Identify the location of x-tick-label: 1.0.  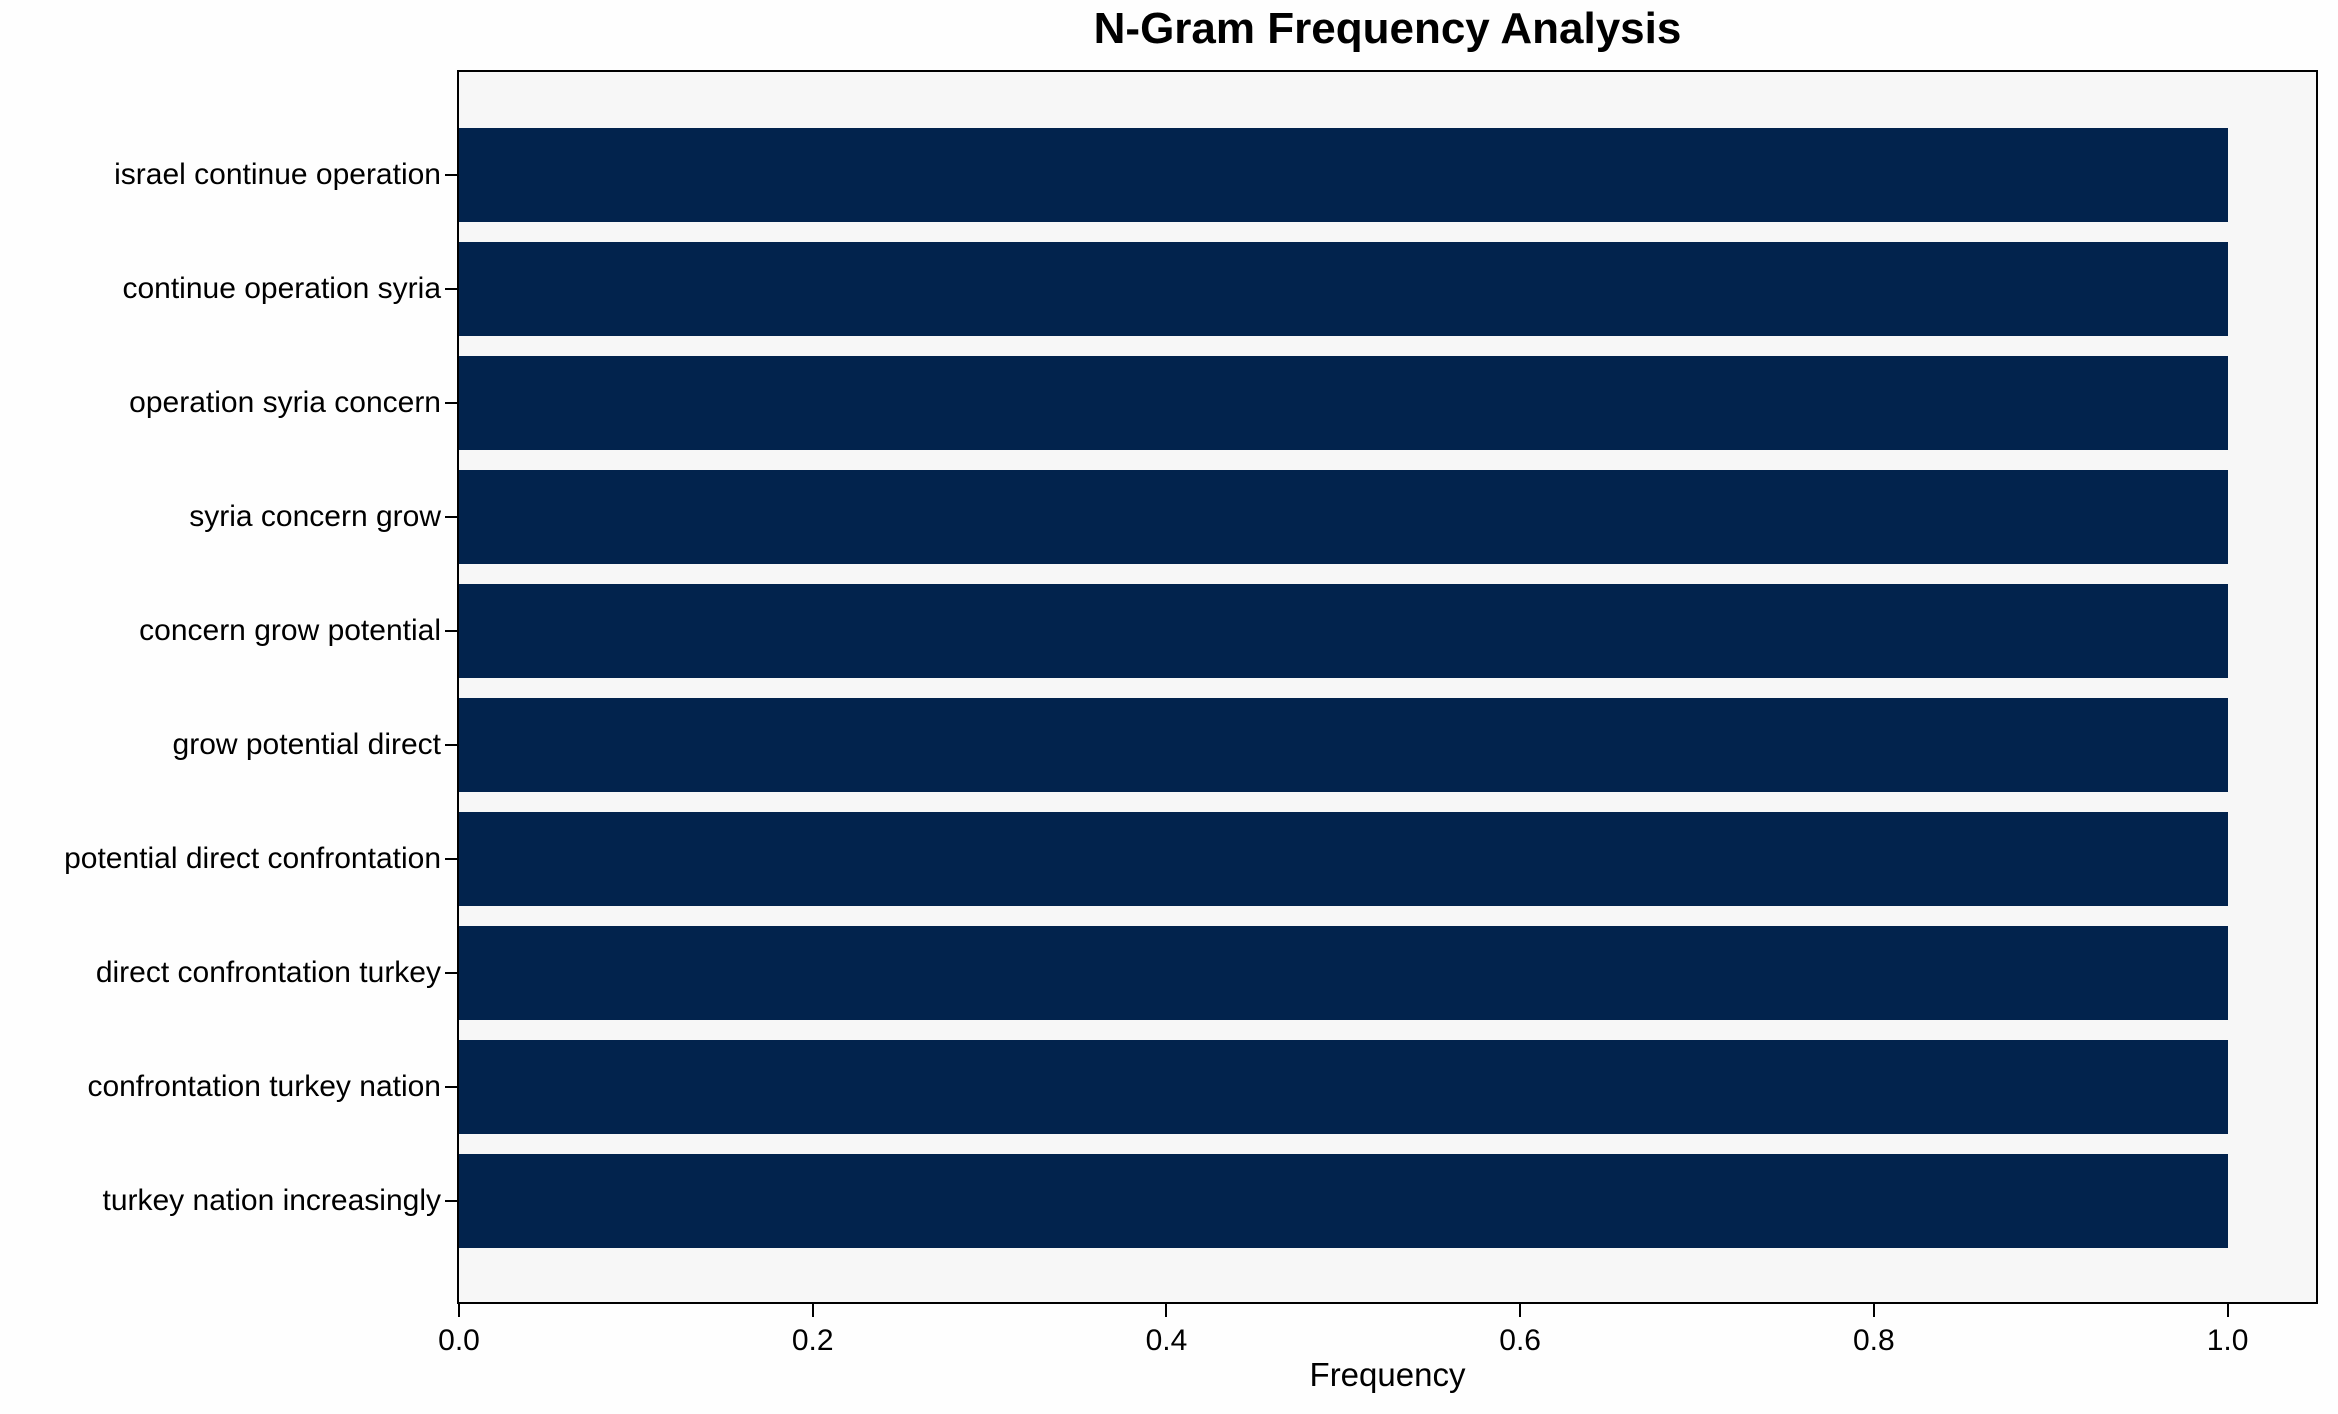
(2227, 1340).